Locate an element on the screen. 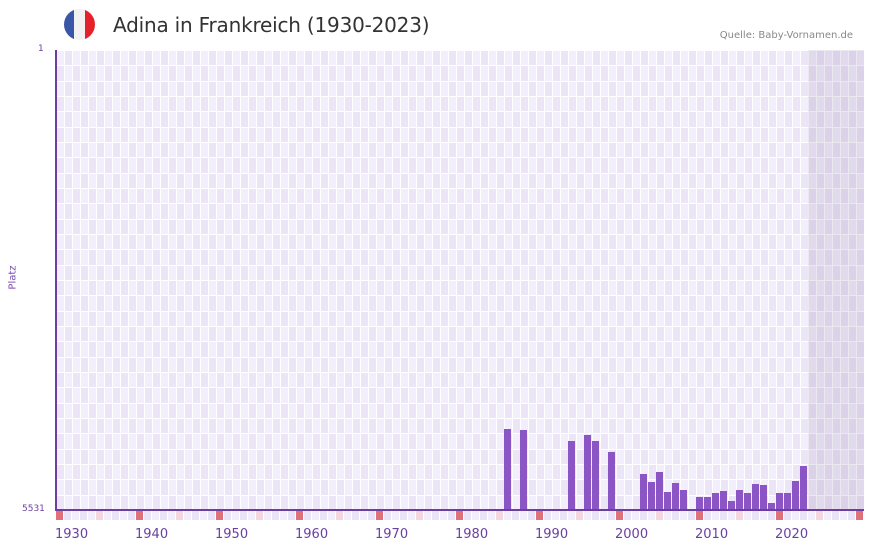  flag-red-stripe is located at coordinates (89, 24).